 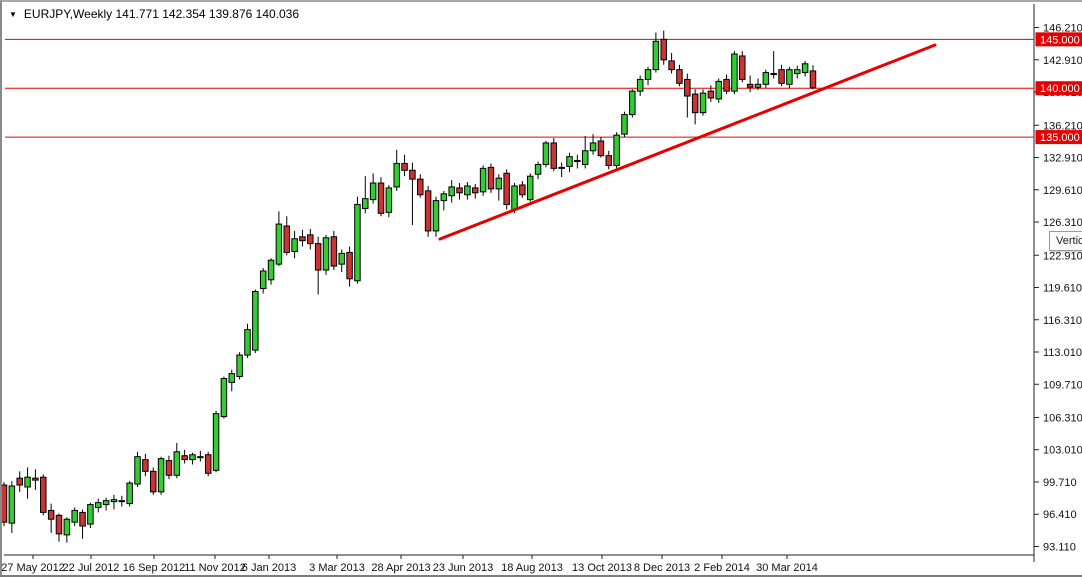 What do you see at coordinates (1062, 126) in the screenshot?
I see `y-axis-label: 136.210` at bounding box center [1062, 126].